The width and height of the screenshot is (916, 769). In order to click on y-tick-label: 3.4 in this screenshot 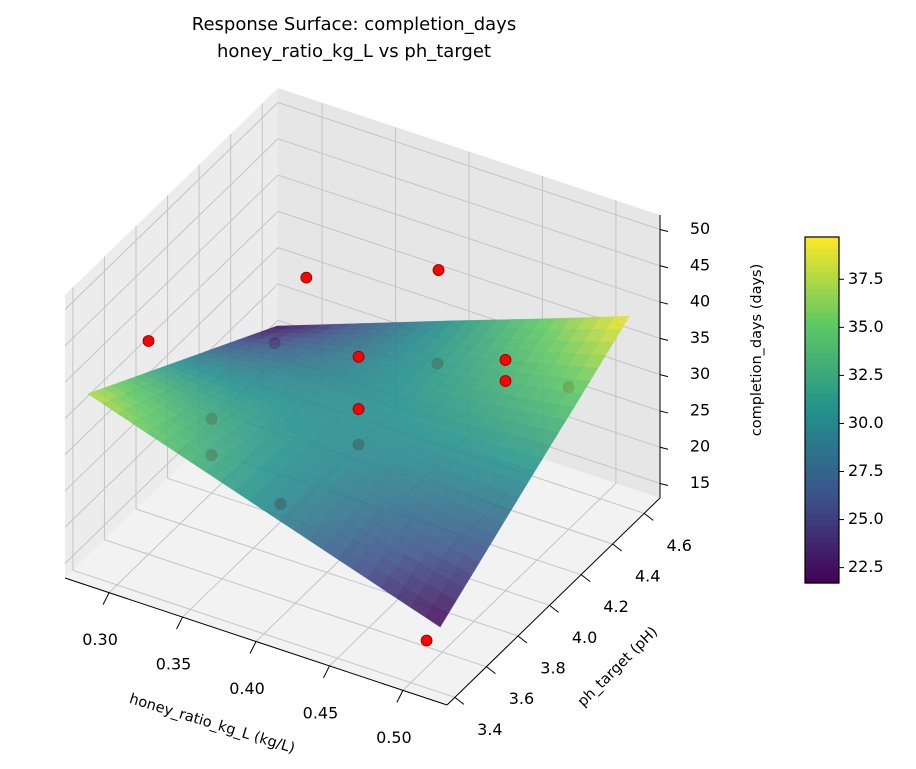, I will do `click(489, 729)`.